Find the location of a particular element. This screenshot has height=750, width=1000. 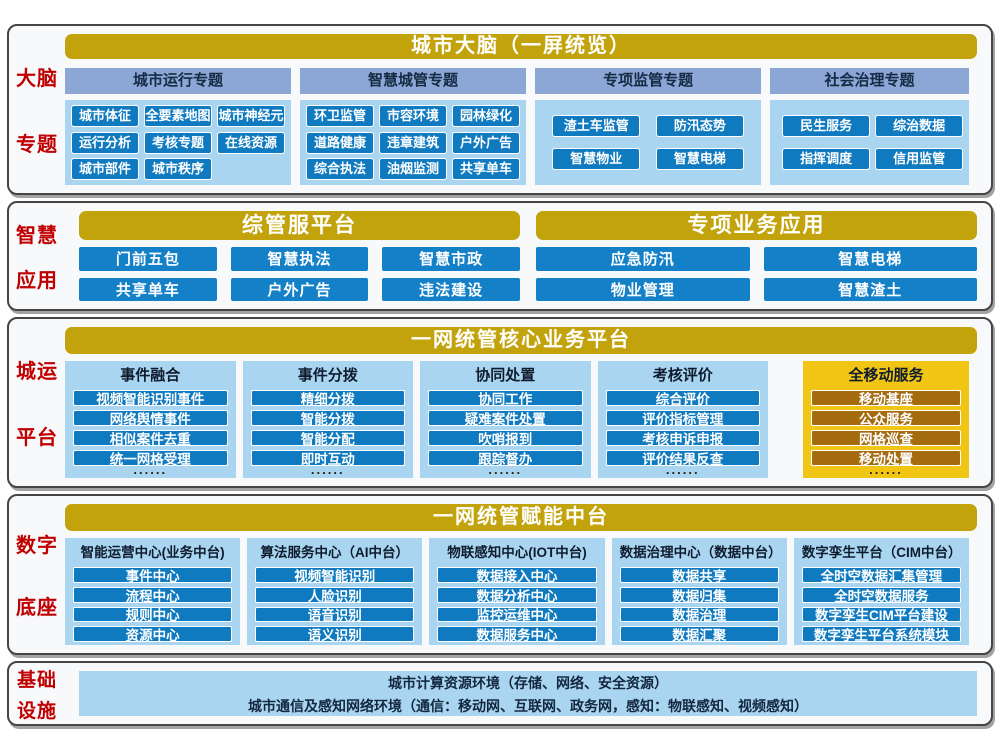

core-function-item: 吹哨报到 is located at coordinates (505, 438).